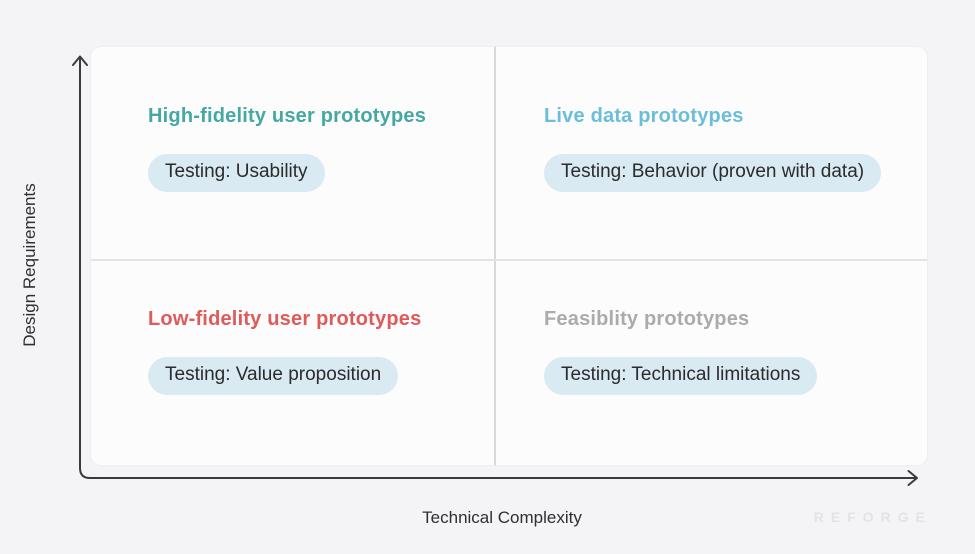 The height and width of the screenshot is (554, 975). Describe the element at coordinates (502, 517) in the screenshot. I see `x-axis-label: Technical Complexity` at that location.